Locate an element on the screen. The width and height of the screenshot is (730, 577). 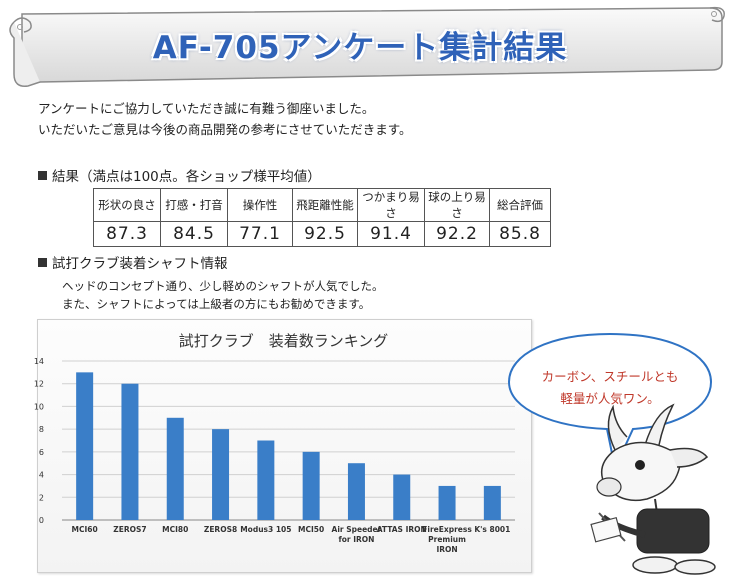
results-header-row: 形状の良さ 打感・打音 操作性 飛距離性能 つかまり易さ 球の上り易さ 総合評価 is located at coordinates (322, 205).